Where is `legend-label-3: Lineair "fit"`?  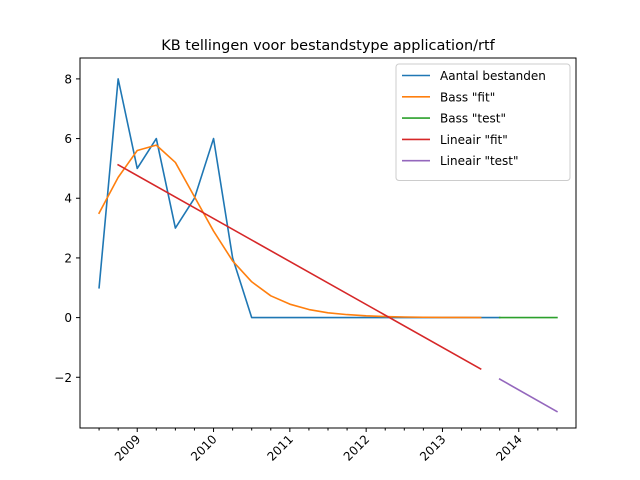 legend-label-3: Lineair "fit" is located at coordinates (474, 140).